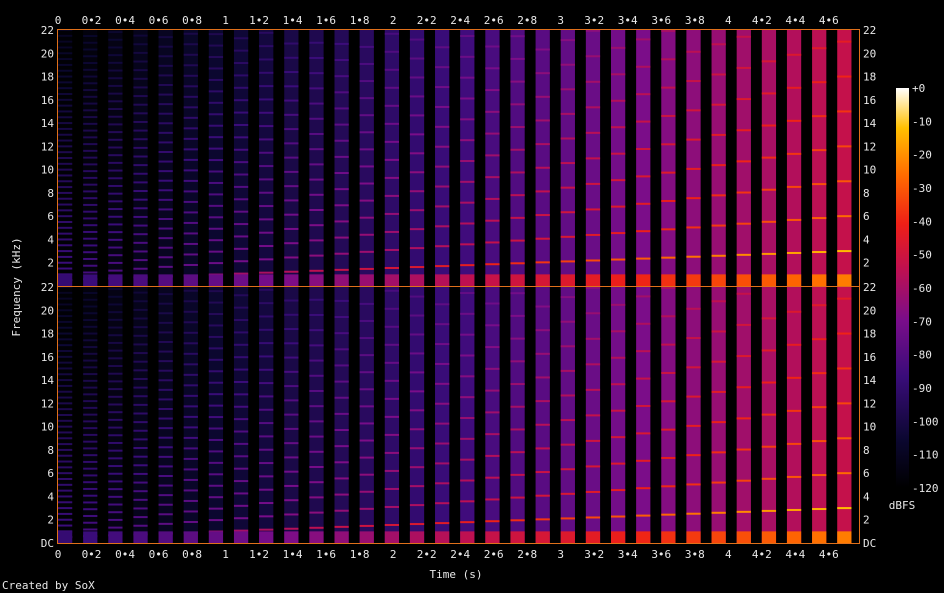  What do you see at coordinates (869, 427) in the screenshot?
I see `y-tick-label: 10` at bounding box center [869, 427].